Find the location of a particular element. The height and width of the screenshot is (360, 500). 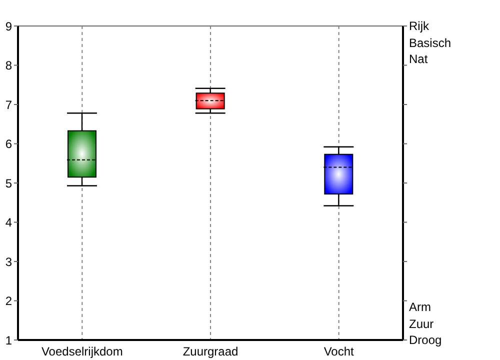

y-tick-label: 2 is located at coordinates (8, 301).